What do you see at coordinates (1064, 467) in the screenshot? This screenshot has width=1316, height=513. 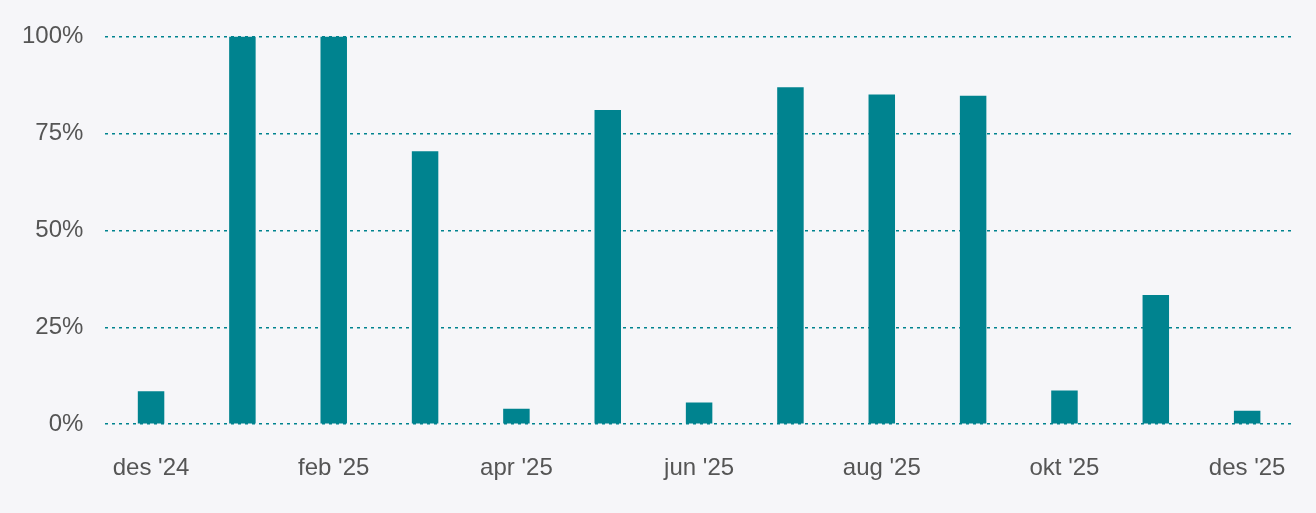 I see `x-tick-label: okt '25` at bounding box center [1064, 467].